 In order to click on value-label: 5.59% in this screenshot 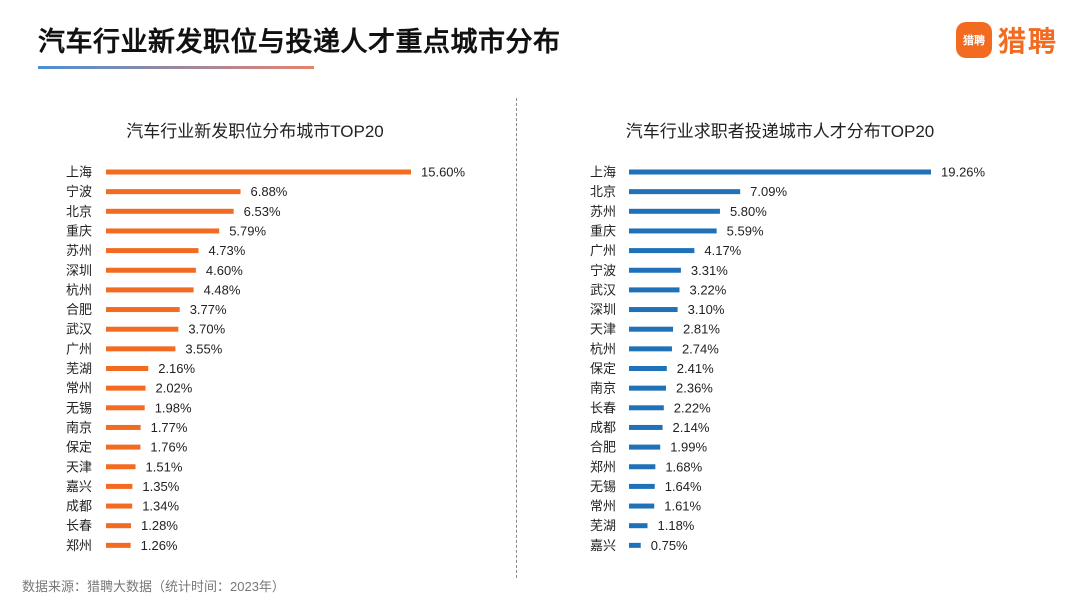, I will do `click(745, 230)`.